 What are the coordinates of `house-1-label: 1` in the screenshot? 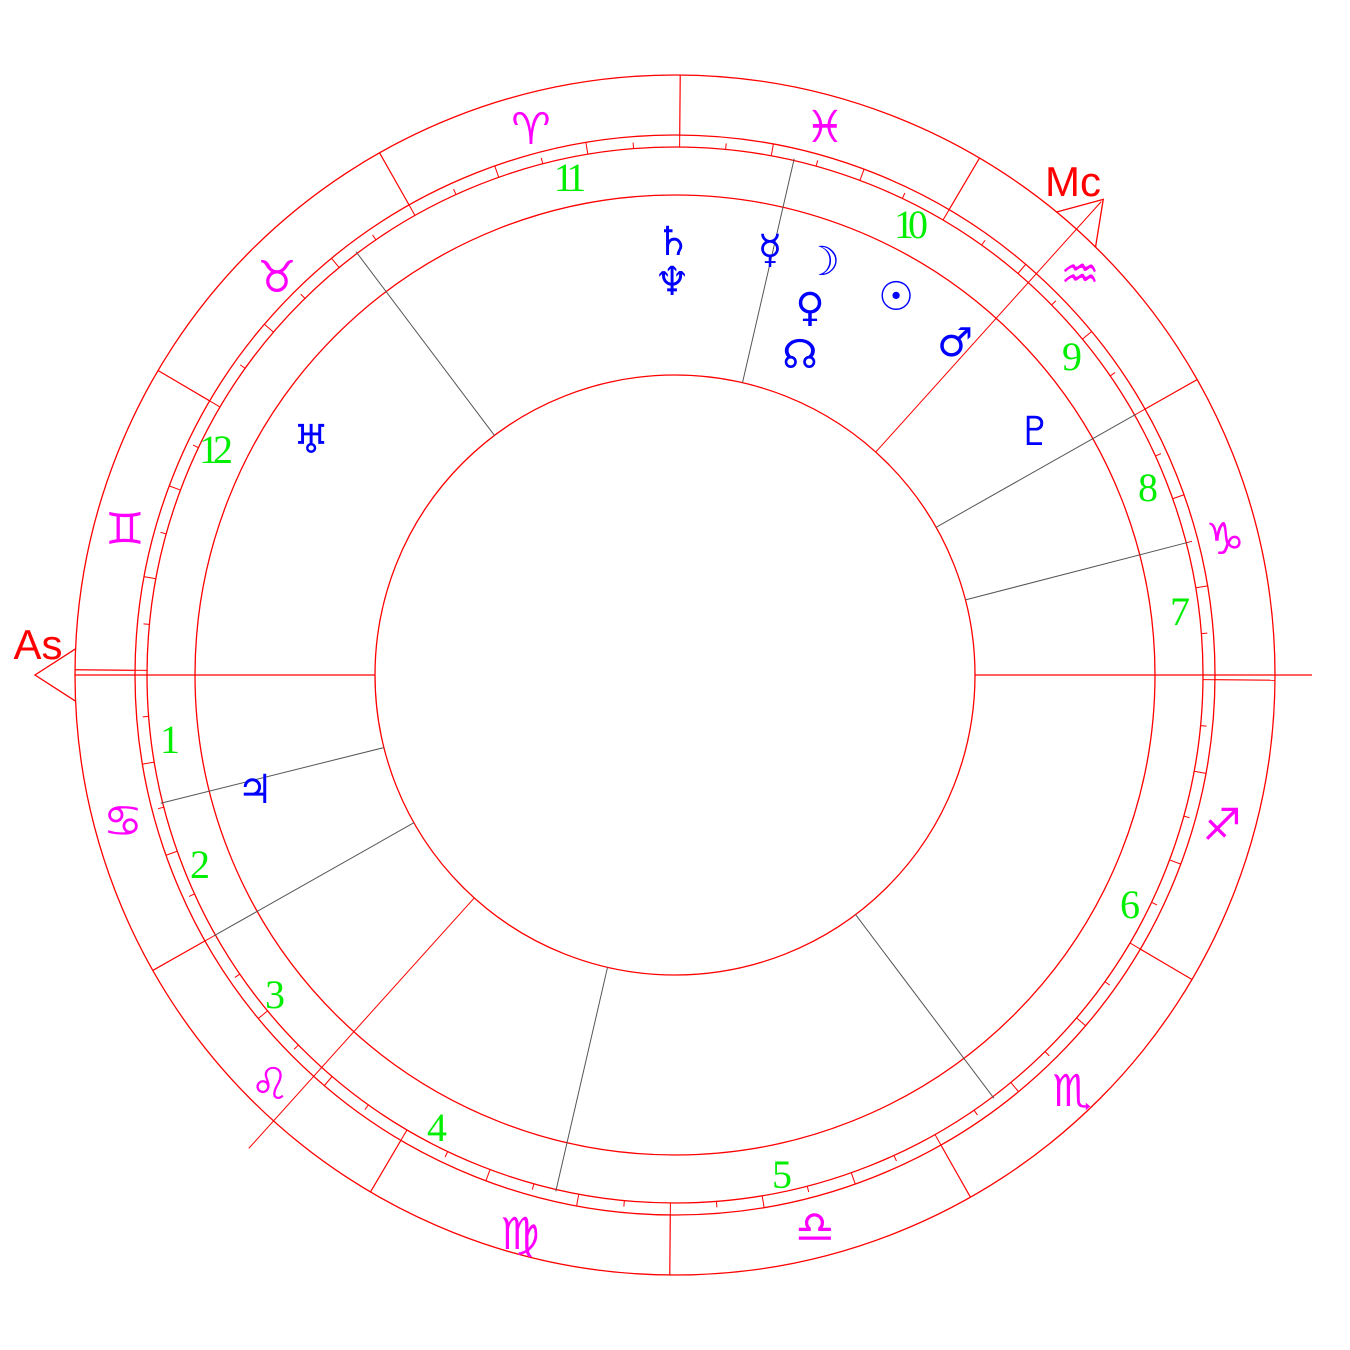 It's located at (170, 739).